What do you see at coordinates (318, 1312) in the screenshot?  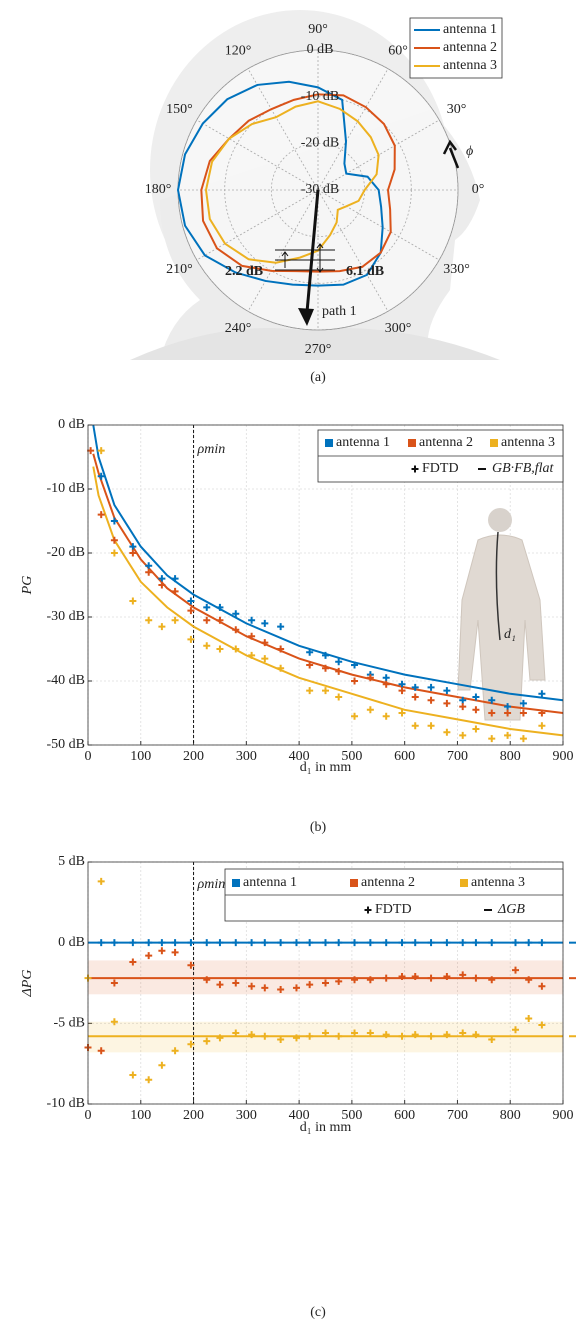 I see `caption: (c)` at bounding box center [318, 1312].